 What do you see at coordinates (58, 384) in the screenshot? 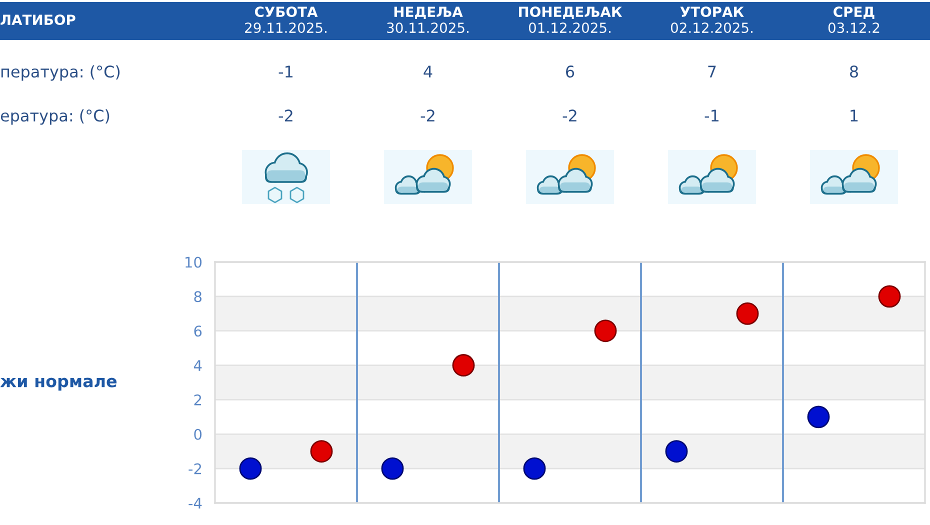
I see `y-axis-title: жи нормале` at bounding box center [58, 384].